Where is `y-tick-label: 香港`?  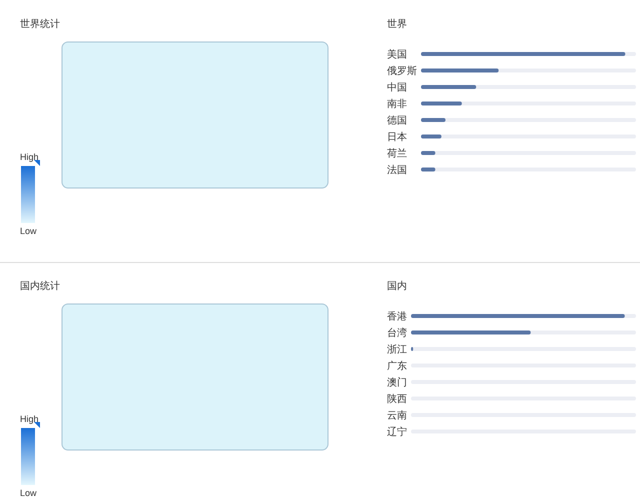 y-tick-label: 香港 is located at coordinates (397, 316).